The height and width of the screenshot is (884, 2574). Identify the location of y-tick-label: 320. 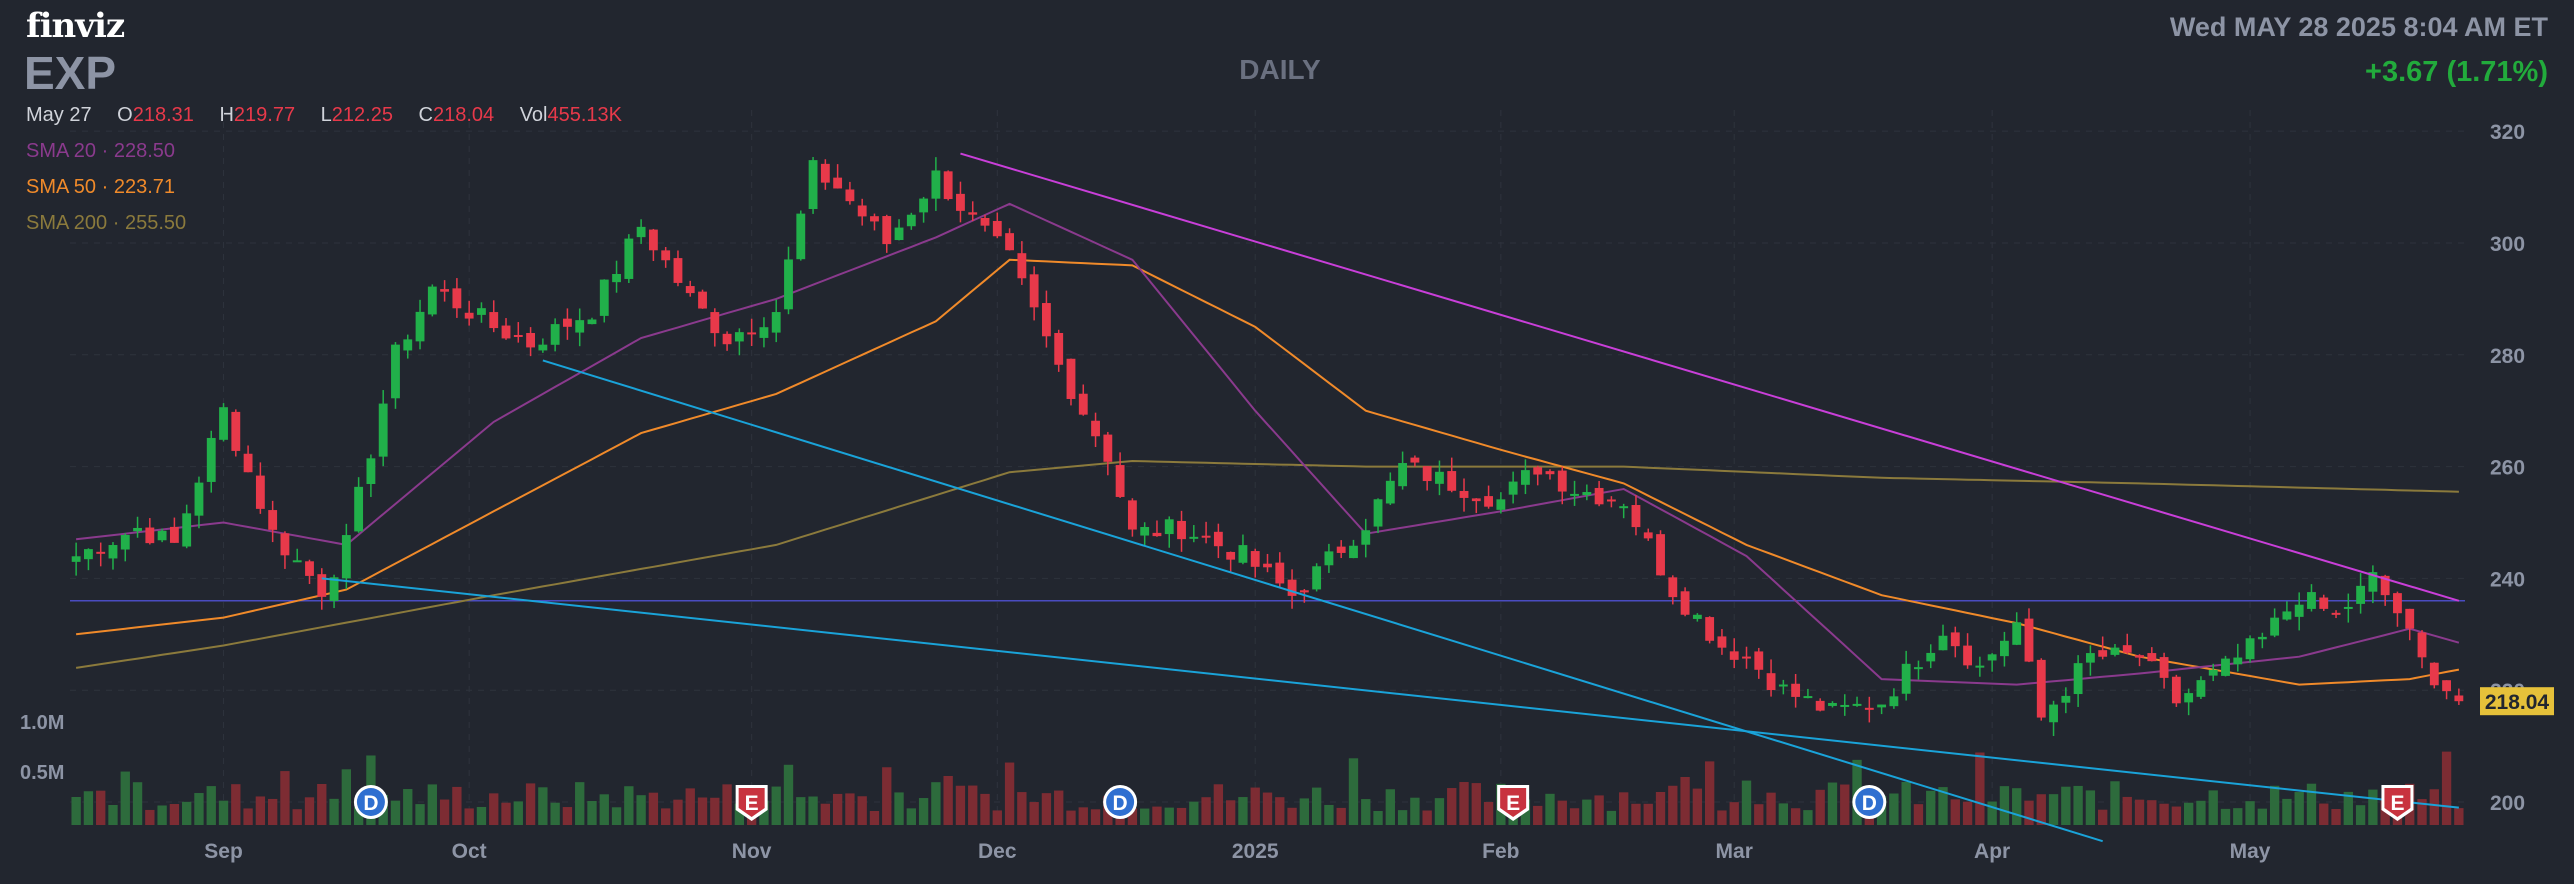
(2507, 132).